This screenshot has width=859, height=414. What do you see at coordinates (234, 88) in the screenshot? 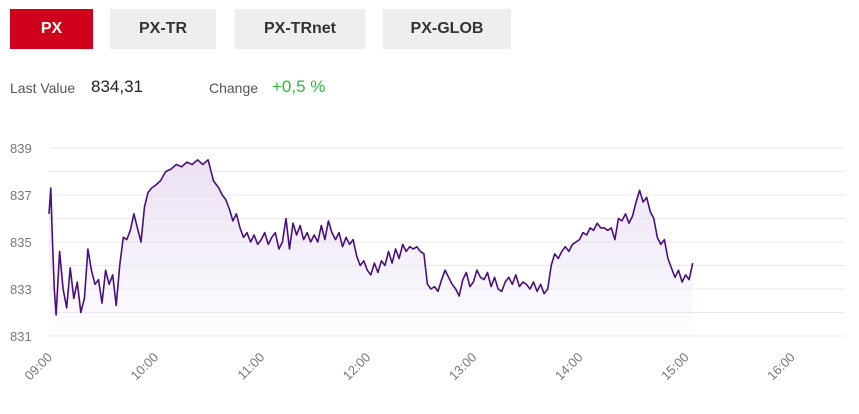
I see `change-label: Change` at bounding box center [234, 88].